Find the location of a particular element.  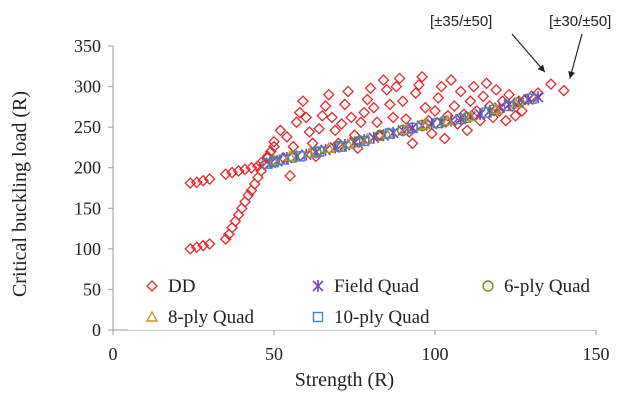

legend-marker-10-ply-quad is located at coordinates (318, 317).